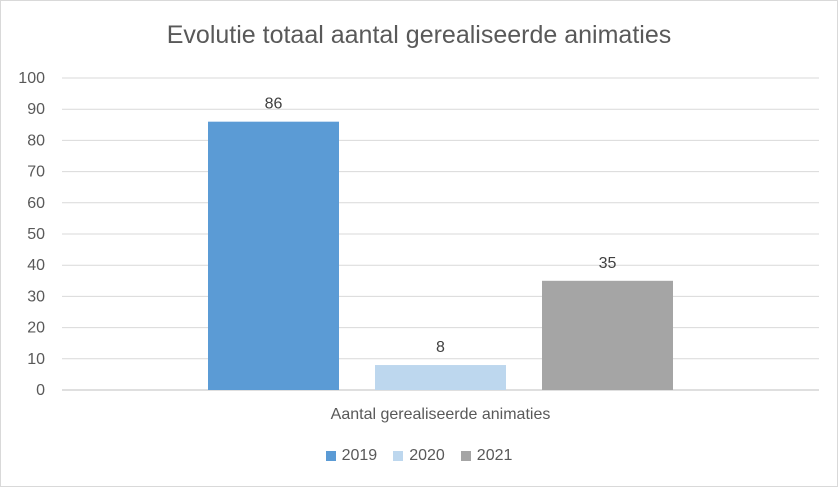 This screenshot has width=838, height=487. Describe the element at coordinates (274, 104) in the screenshot. I see `data-label: 86` at that location.